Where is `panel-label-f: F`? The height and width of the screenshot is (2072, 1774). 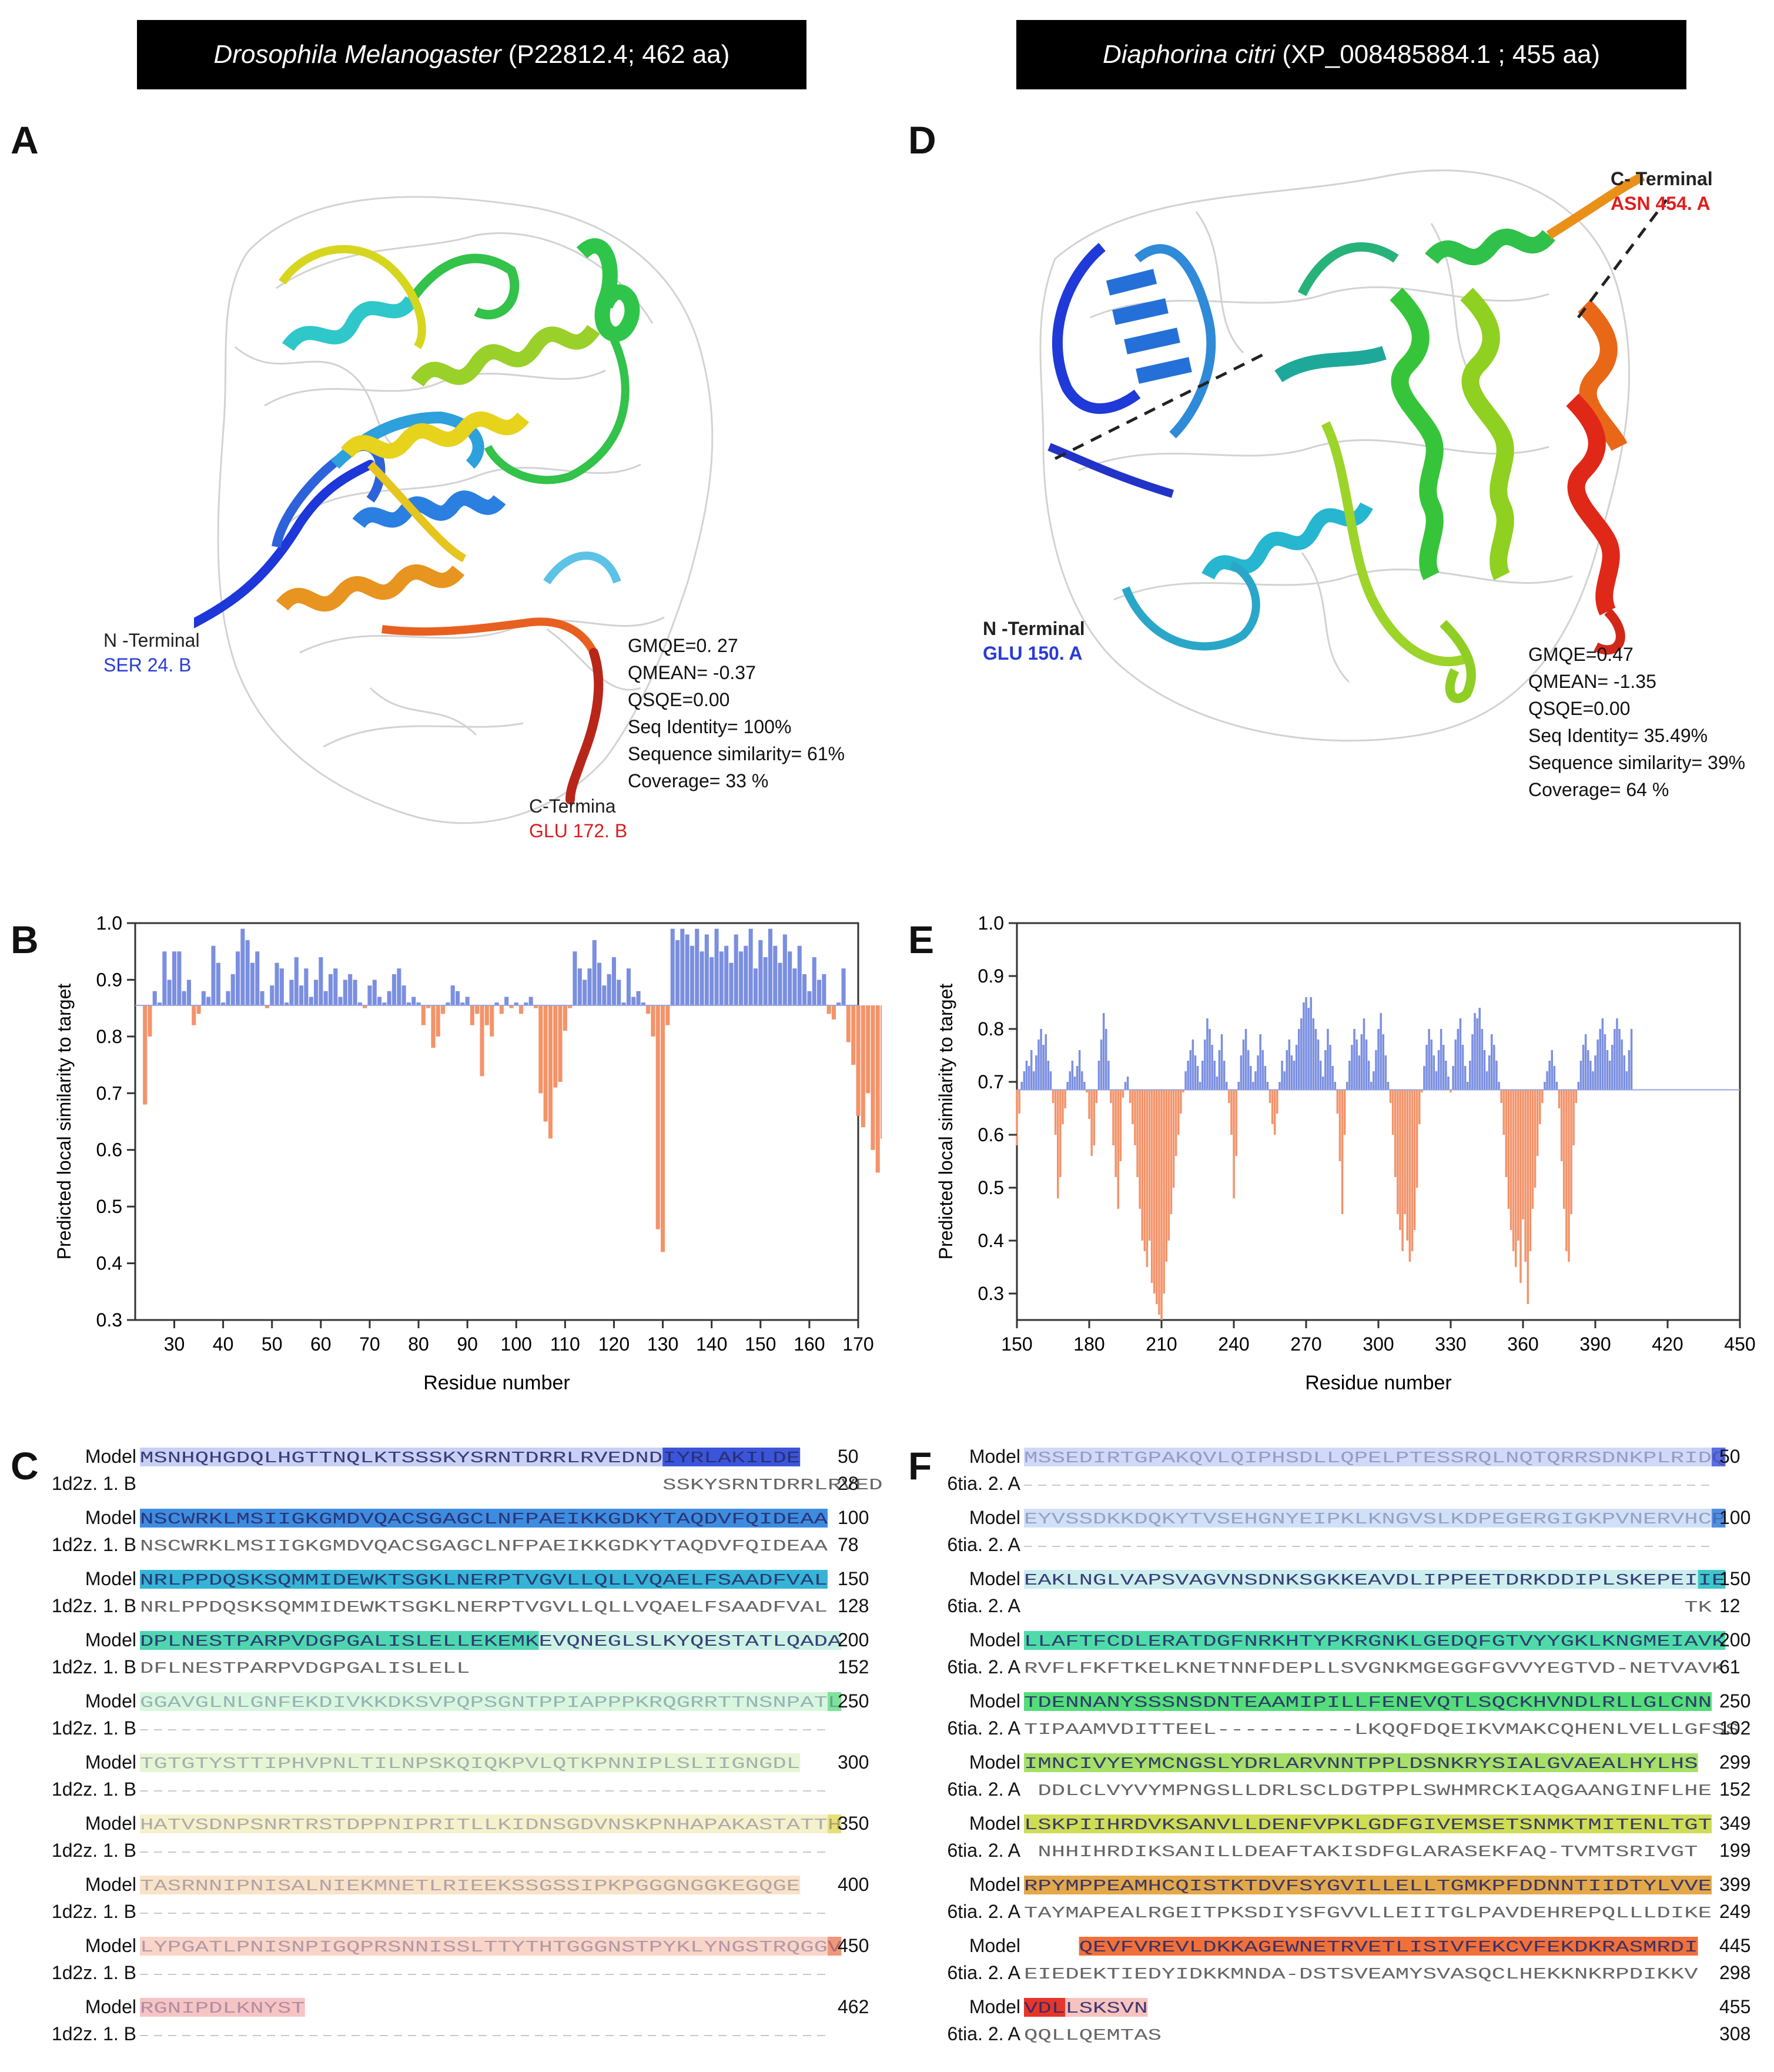
panel-label-f: F is located at coordinates (920, 1466).